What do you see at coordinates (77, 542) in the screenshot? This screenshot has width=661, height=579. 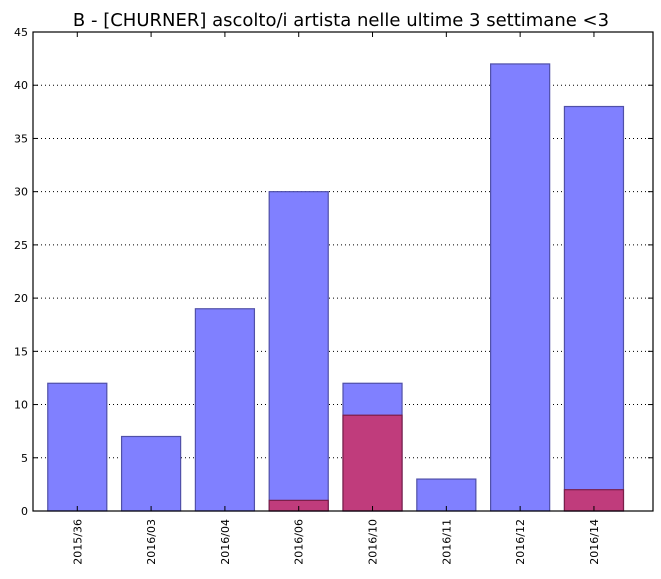 I see `x-tick-label: 2015/36` at bounding box center [77, 542].